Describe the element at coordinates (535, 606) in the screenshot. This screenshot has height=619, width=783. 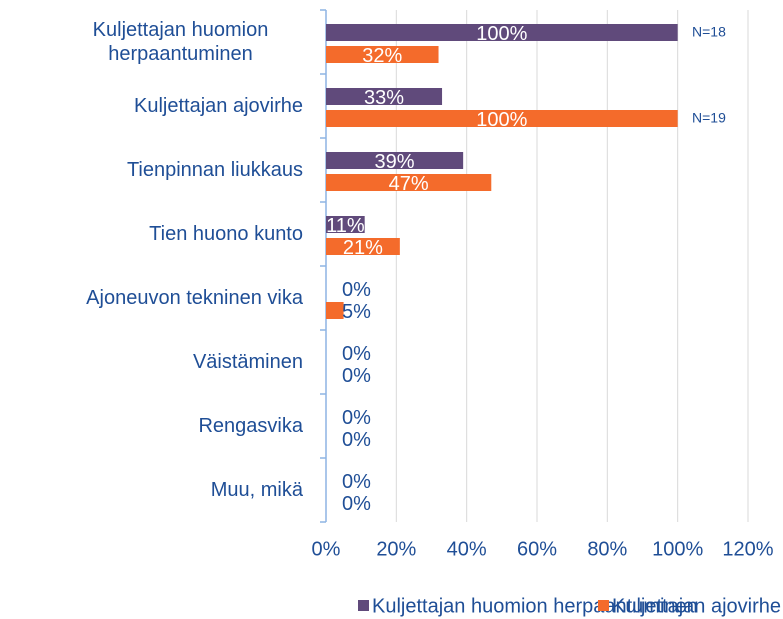
I see `legend-label: Kuljettajan huomion herpaantuminen` at that location.